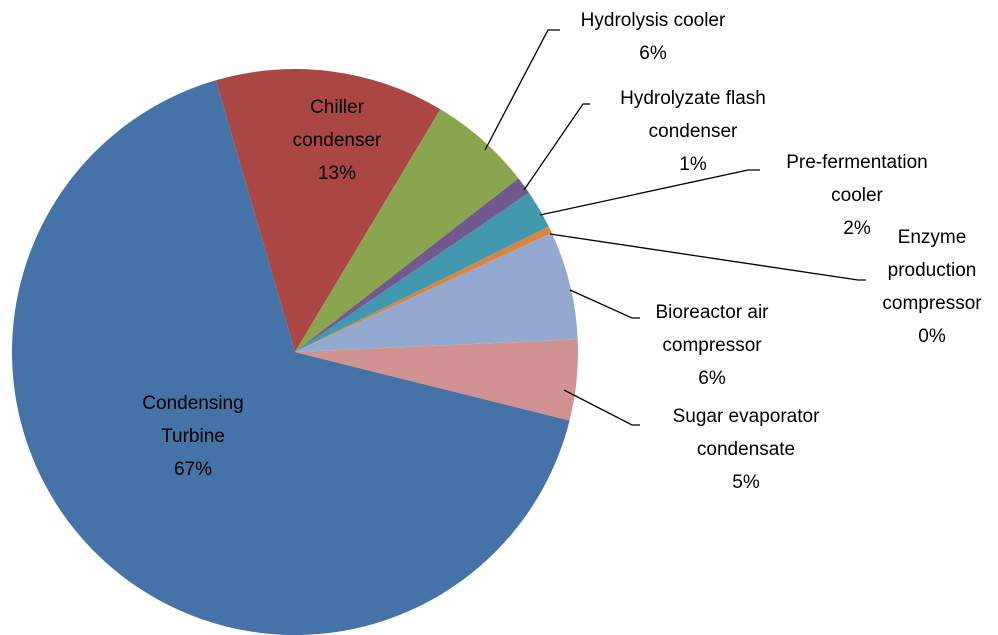 The width and height of the screenshot is (998, 635). What do you see at coordinates (746, 482) in the screenshot?
I see `value-label: 5%` at bounding box center [746, 482].